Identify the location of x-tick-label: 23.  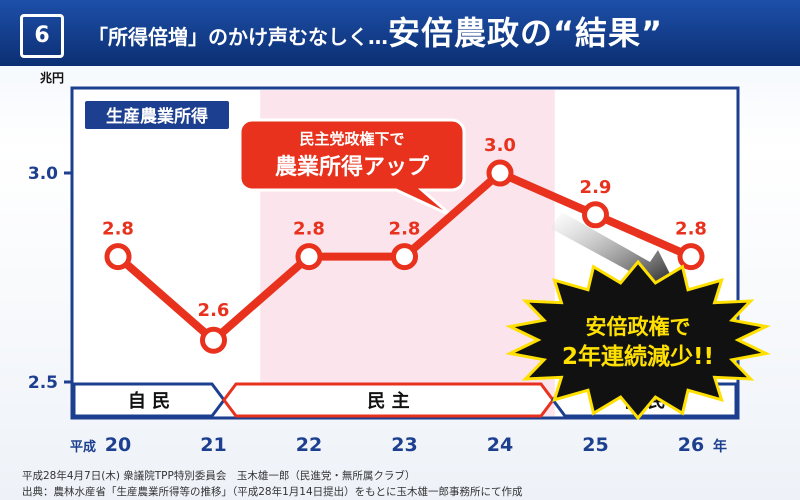
(404, 445).